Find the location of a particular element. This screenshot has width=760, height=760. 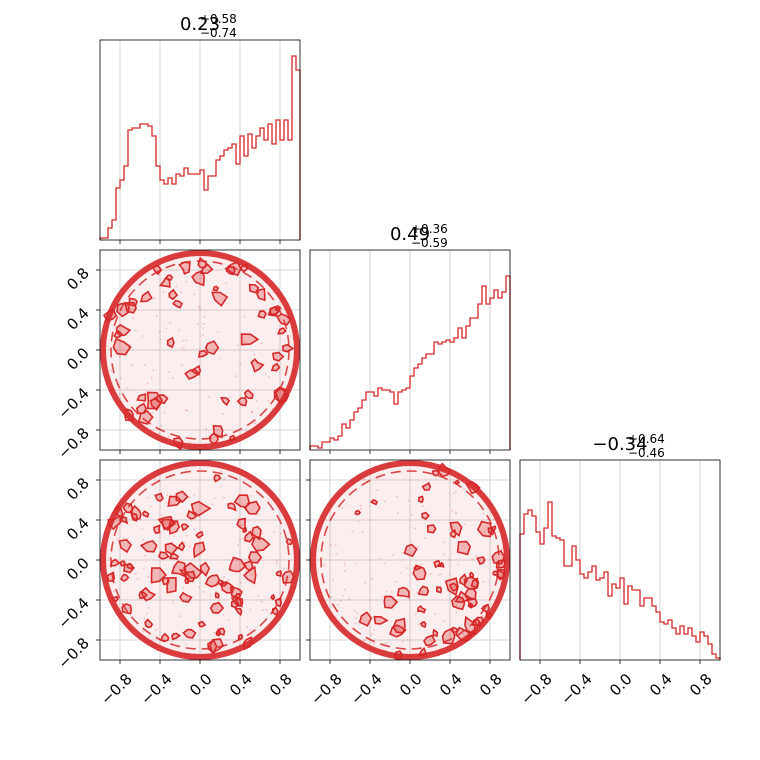

x-tick-label: 0.8 is located at coordinates (491, 685).